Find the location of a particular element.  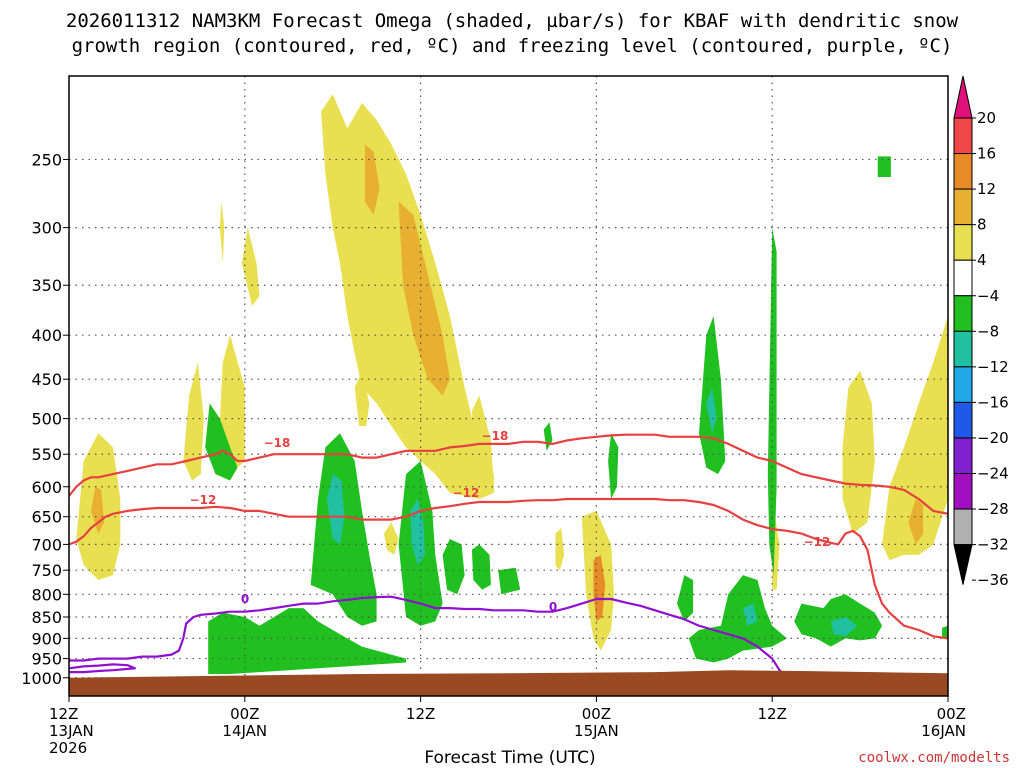

omega-up-4-n is located at coordinates (193, 421).